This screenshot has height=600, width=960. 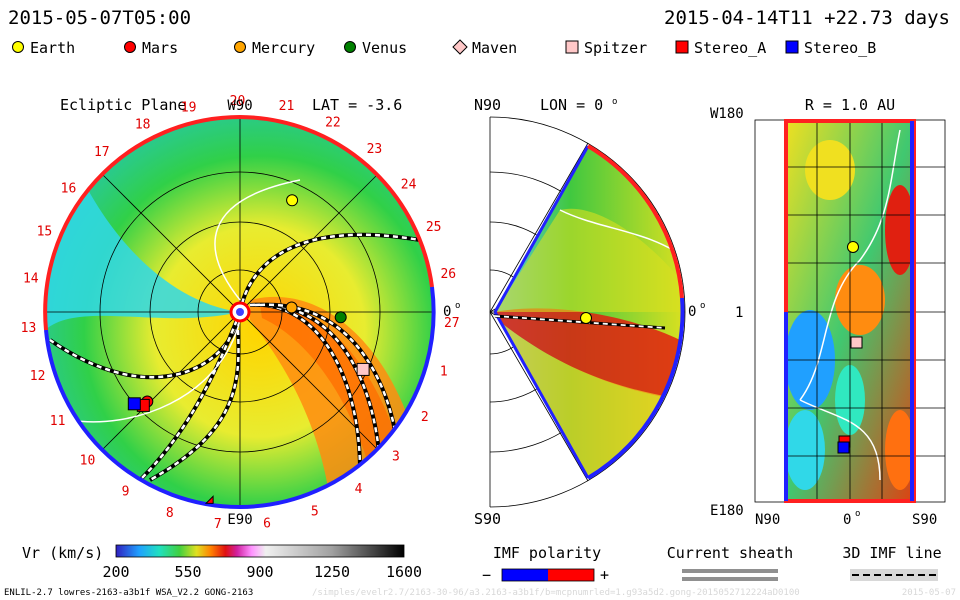 I want to click on colorbar-ticks: 200 550 900 1250 1600, so click(x=262, y=572).